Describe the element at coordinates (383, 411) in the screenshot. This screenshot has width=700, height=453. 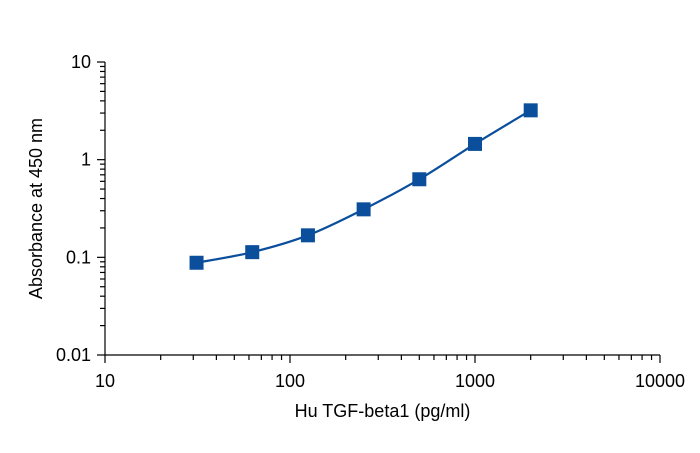
I see `x-axis-title: Hu TGF-beta1 (pg/ml)` at that location.